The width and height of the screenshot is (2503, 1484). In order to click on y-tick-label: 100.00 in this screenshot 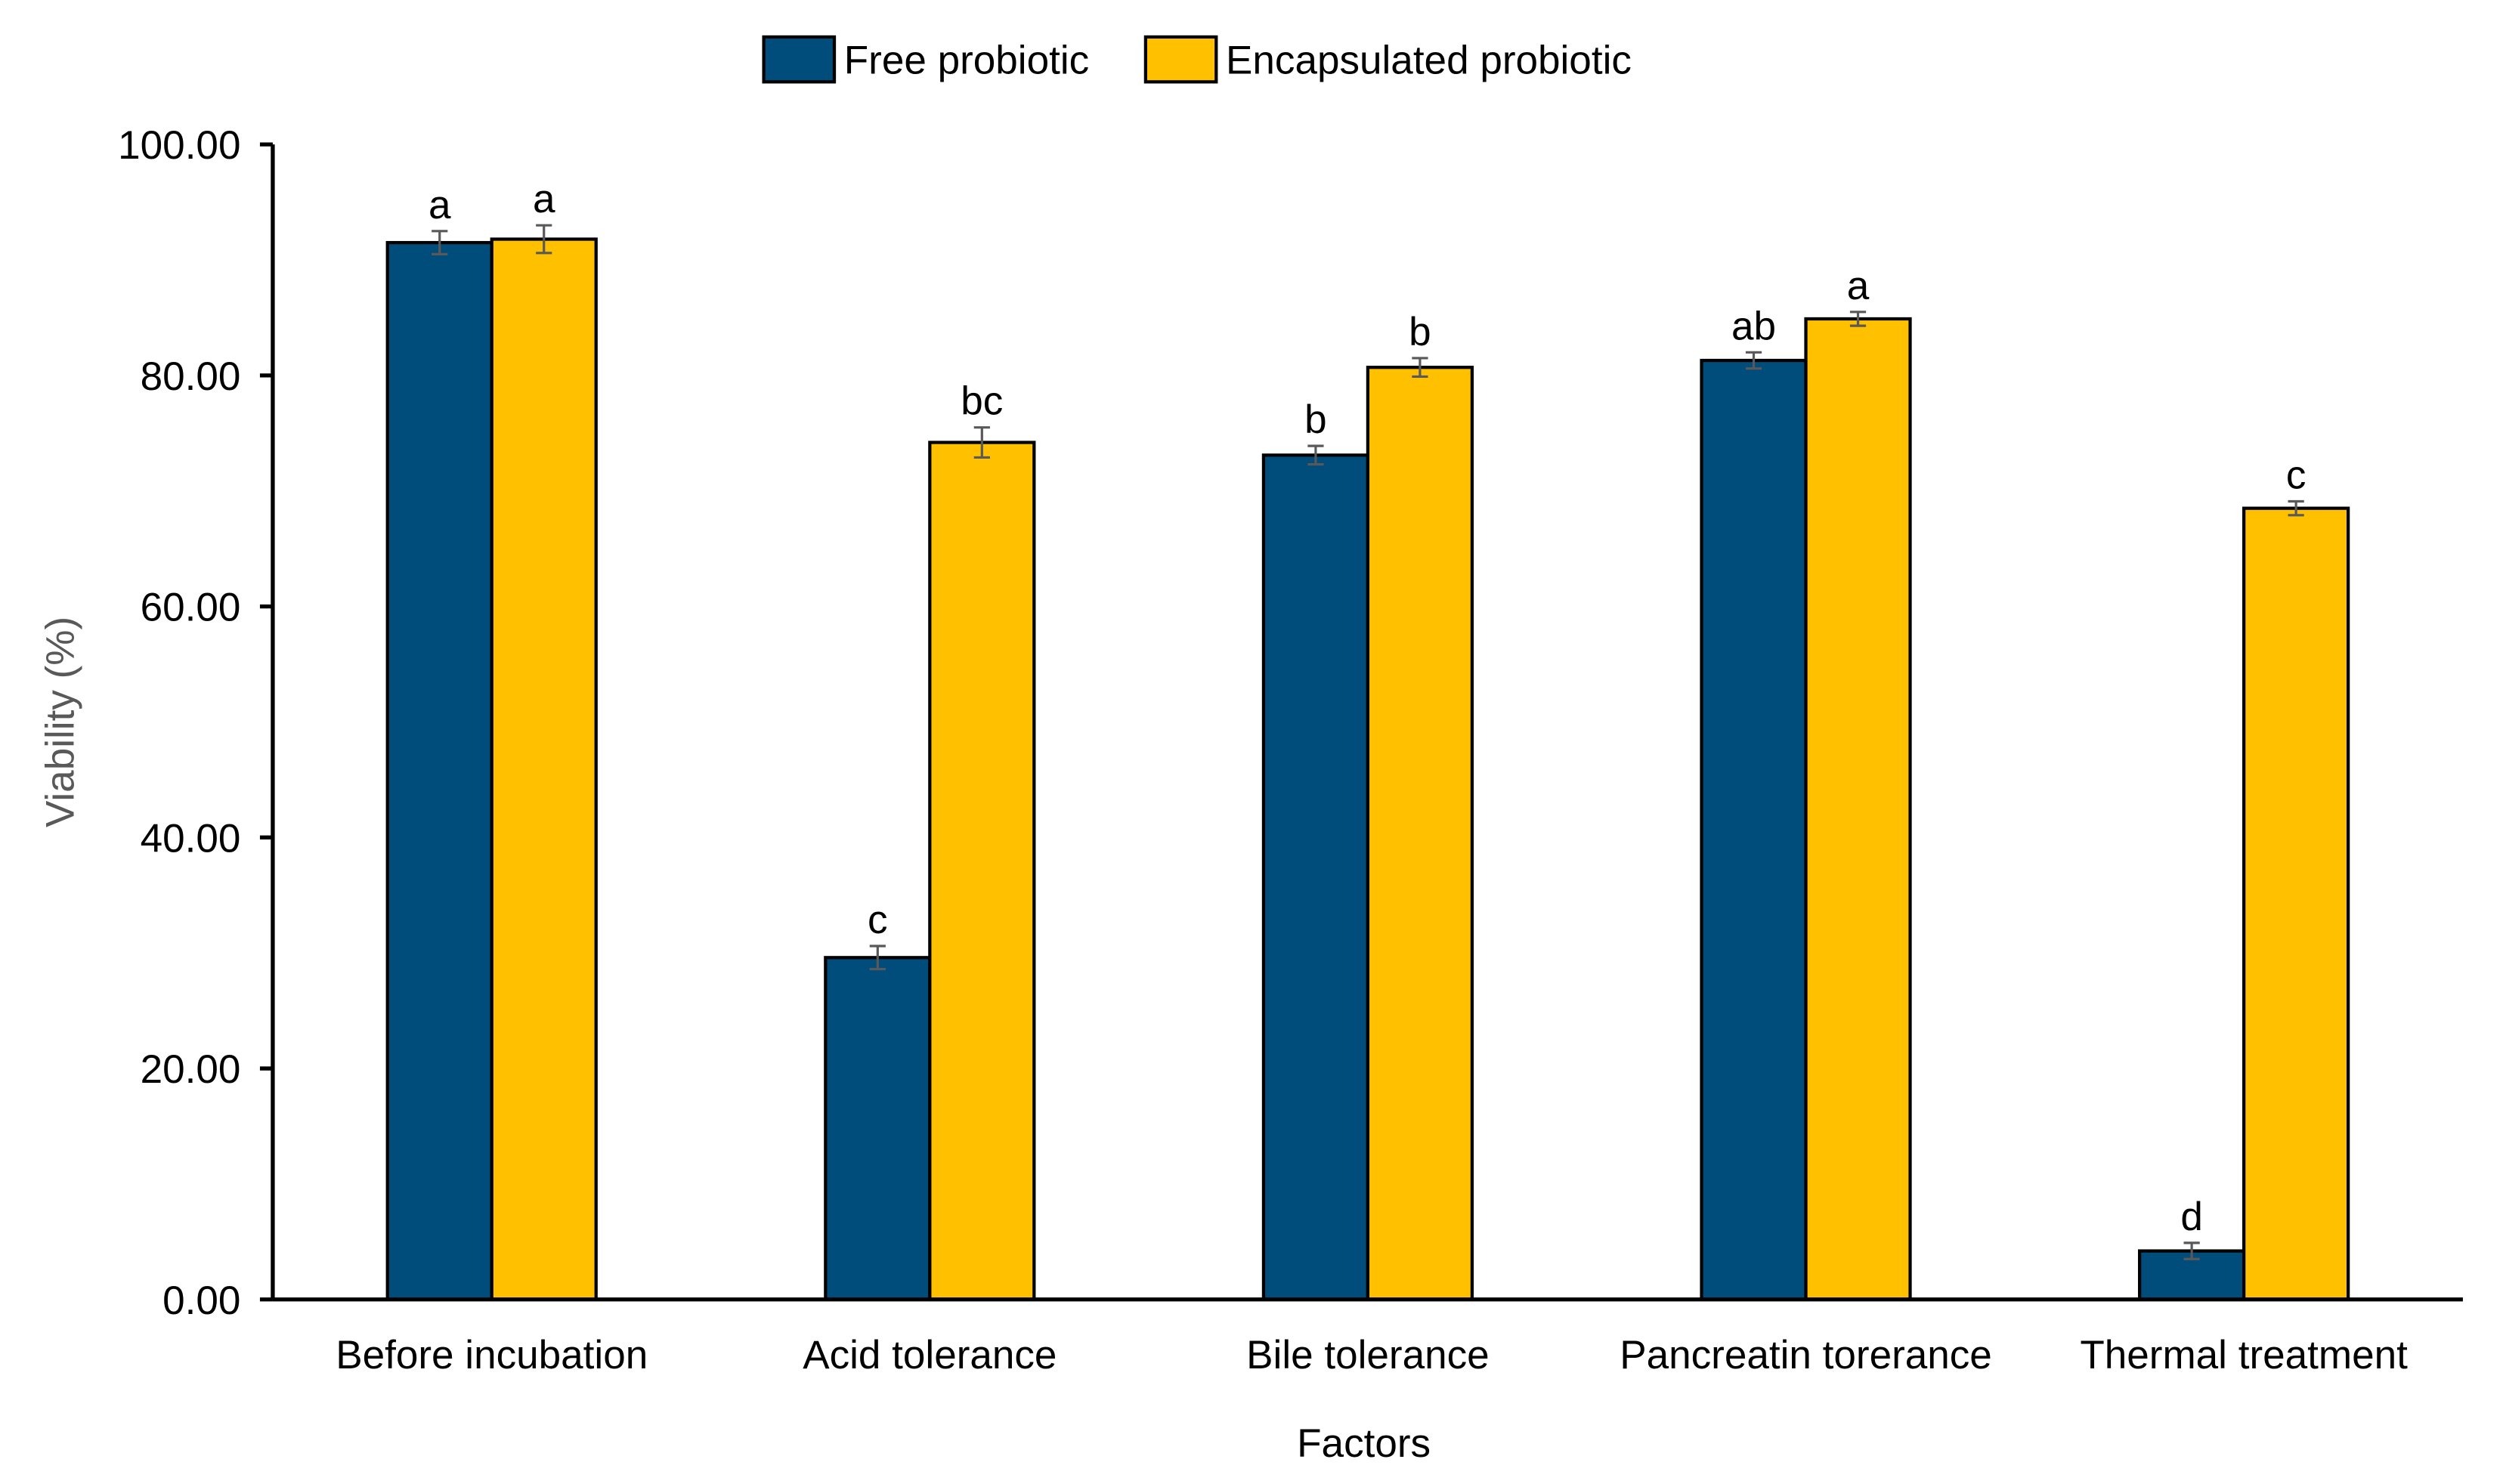, I will do `click(179, 145)`.